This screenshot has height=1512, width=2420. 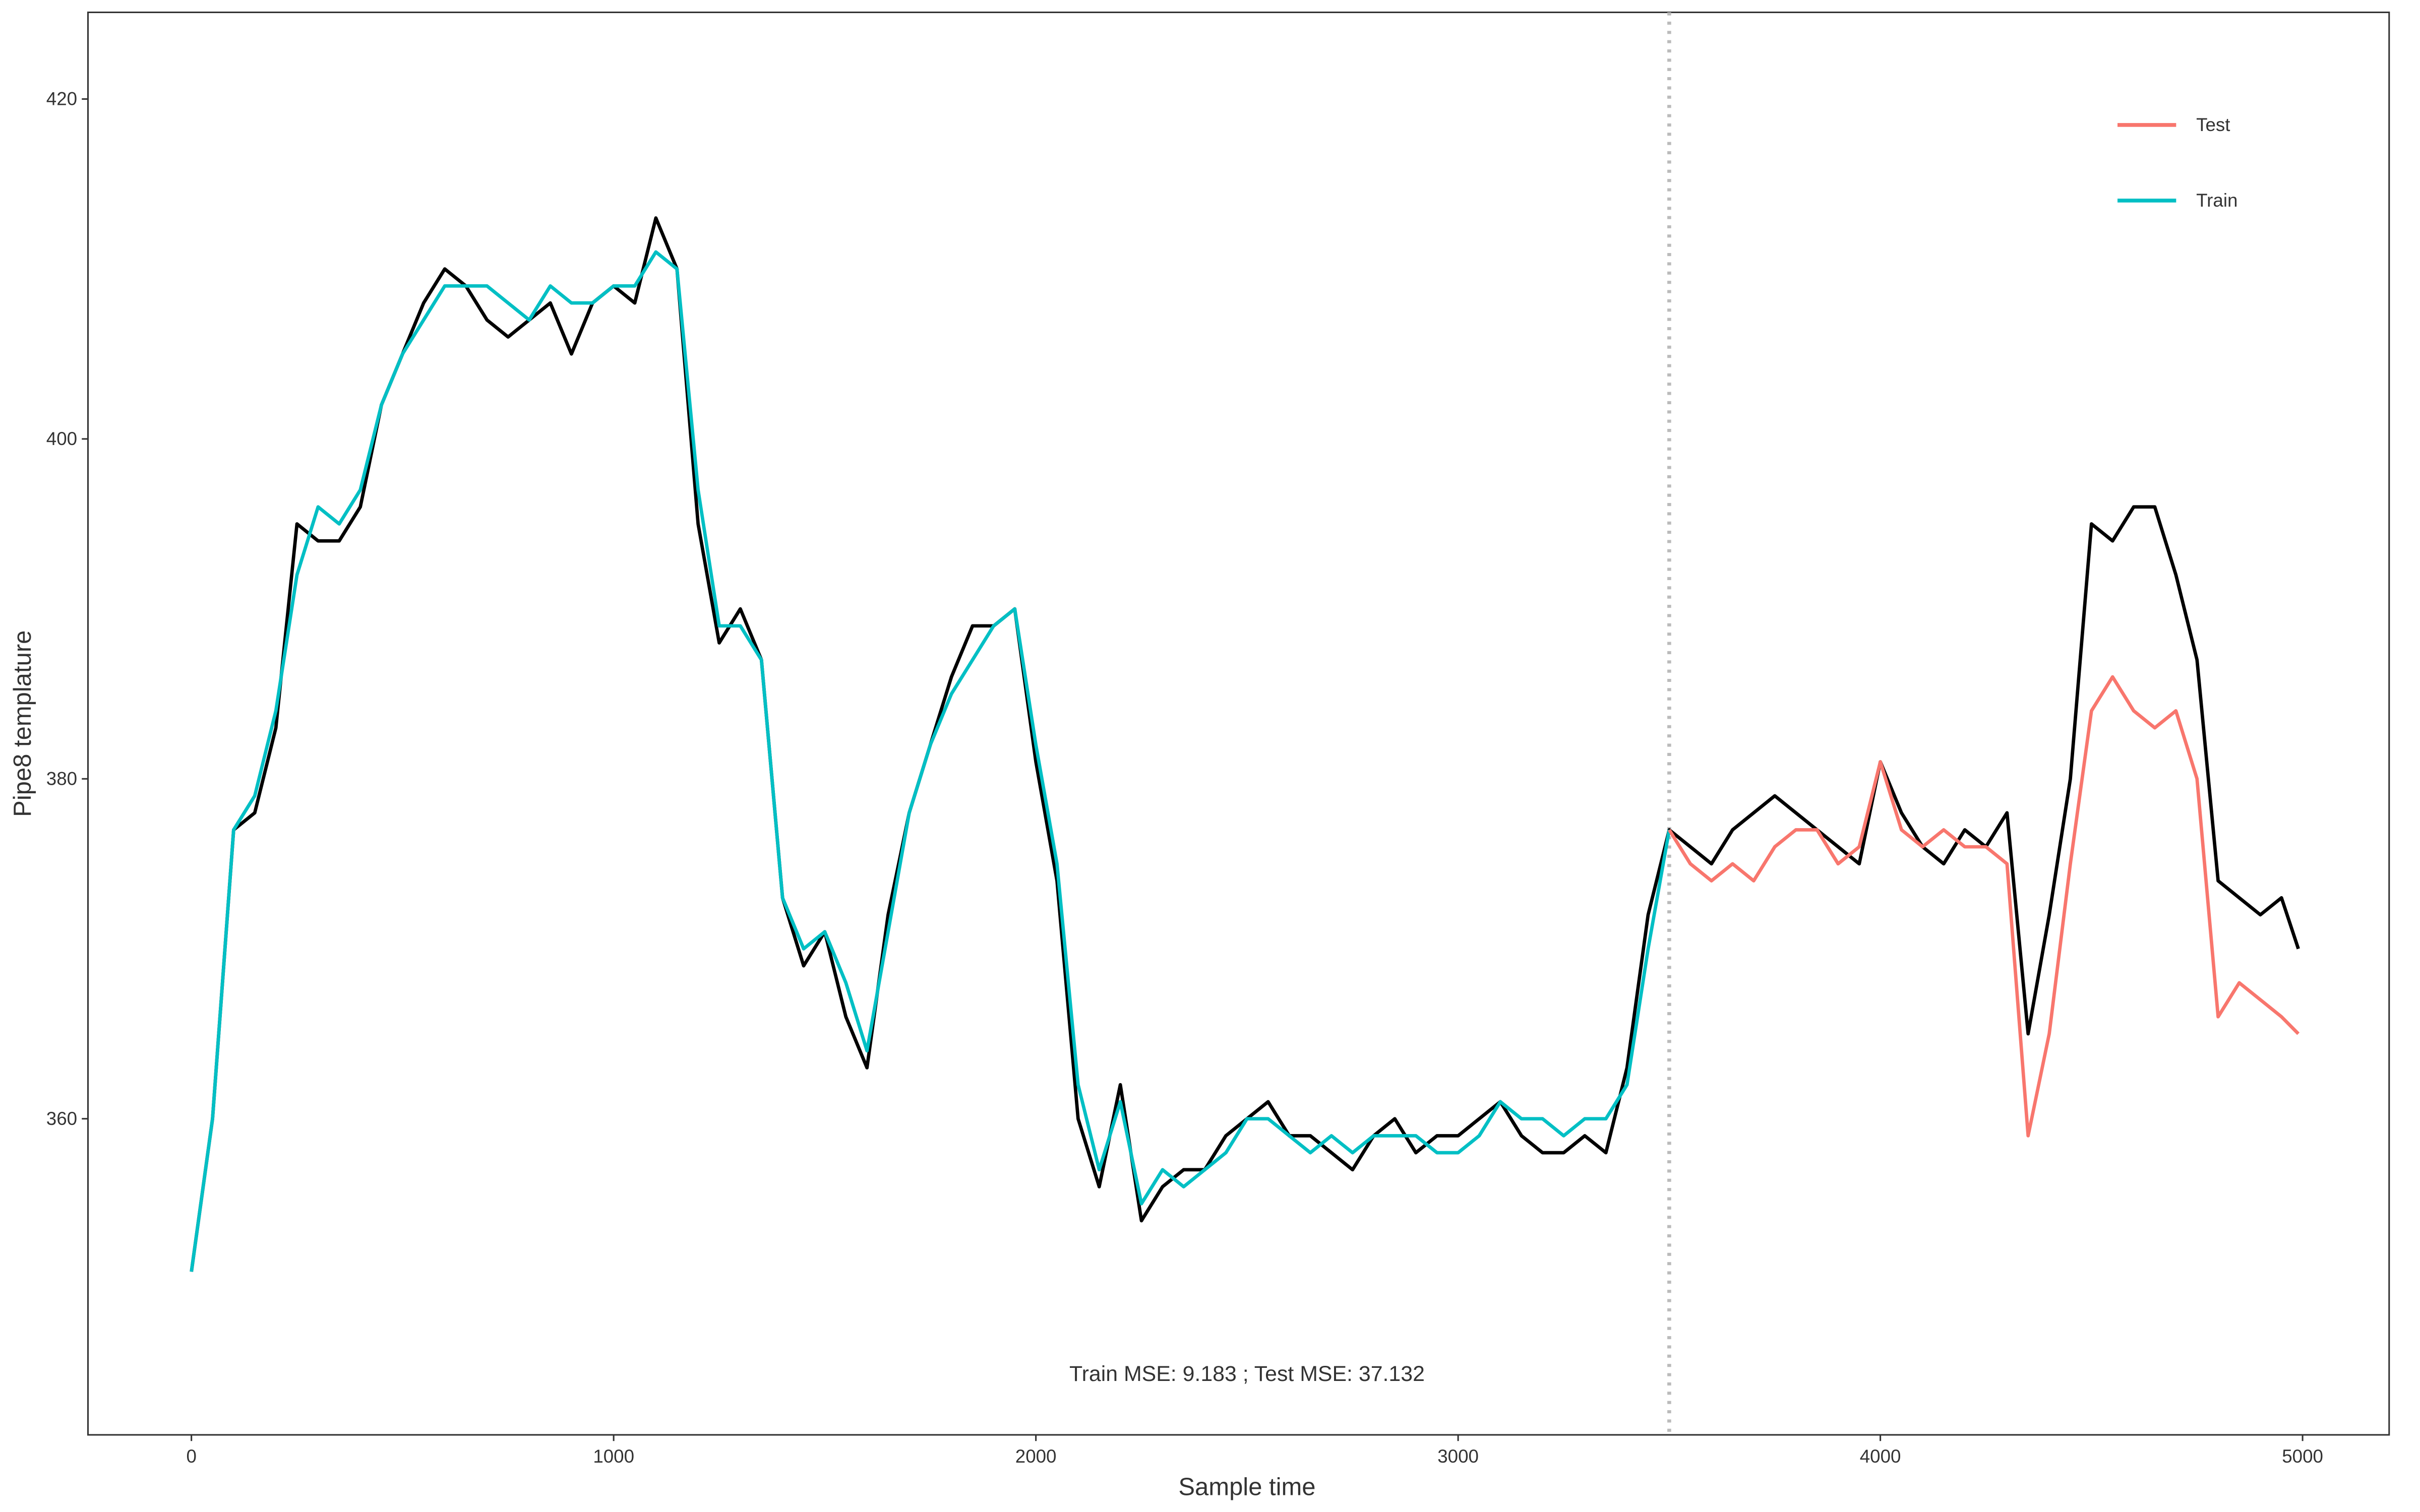 What do you see at coordinates (1247, 1374) in the screenshot?
I see `annotation: Train MSE: 9.183 ; Test MSE: 37.132` at bounding box center [1247, 1374].